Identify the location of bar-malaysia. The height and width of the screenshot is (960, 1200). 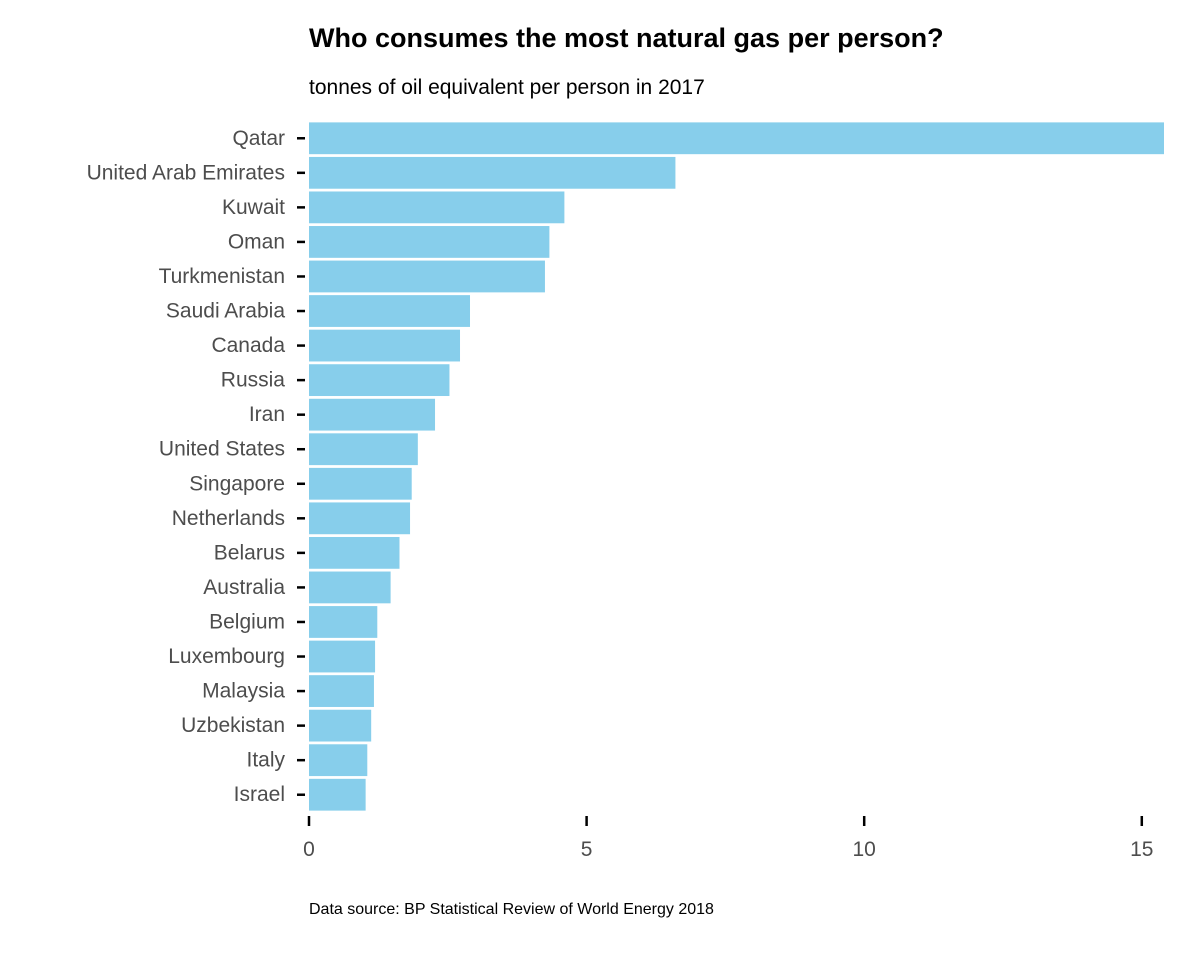
(341, 691).